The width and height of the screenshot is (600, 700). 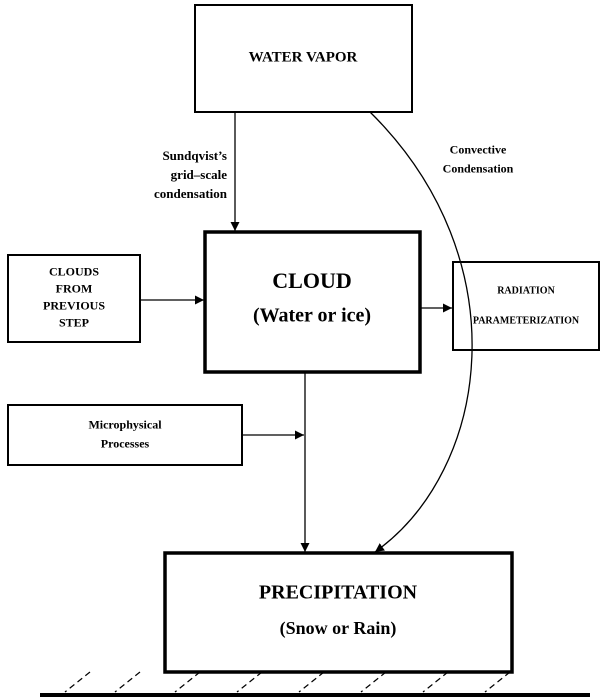 What do you see at coordinates (526, 320) in the screenshot?
I see `node-label: PARAMETERIZATION` at bounding box center [526, 320].